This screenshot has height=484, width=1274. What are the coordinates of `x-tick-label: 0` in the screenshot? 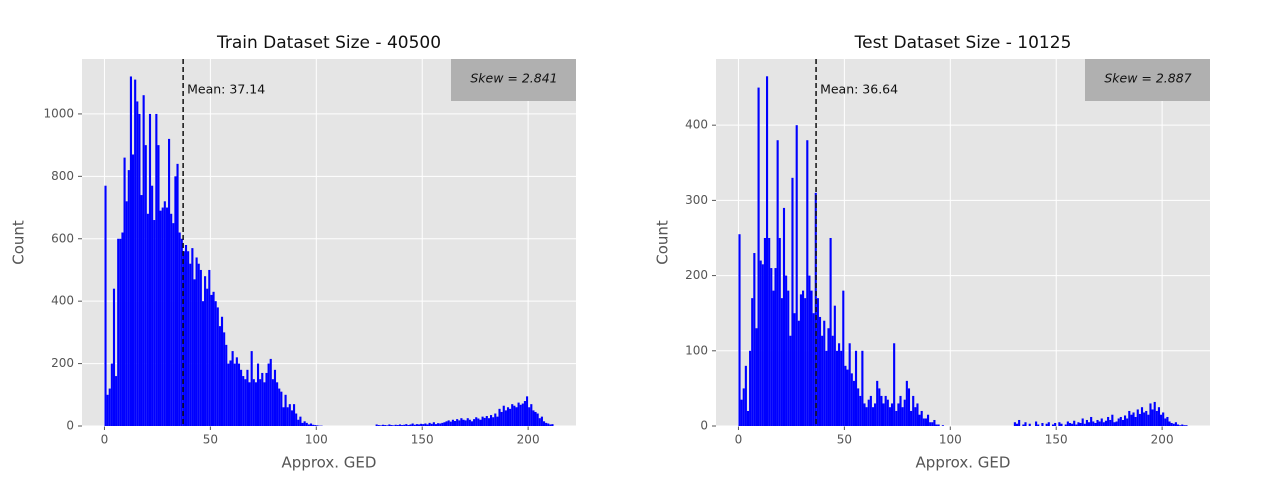 It's located at (105, 440).